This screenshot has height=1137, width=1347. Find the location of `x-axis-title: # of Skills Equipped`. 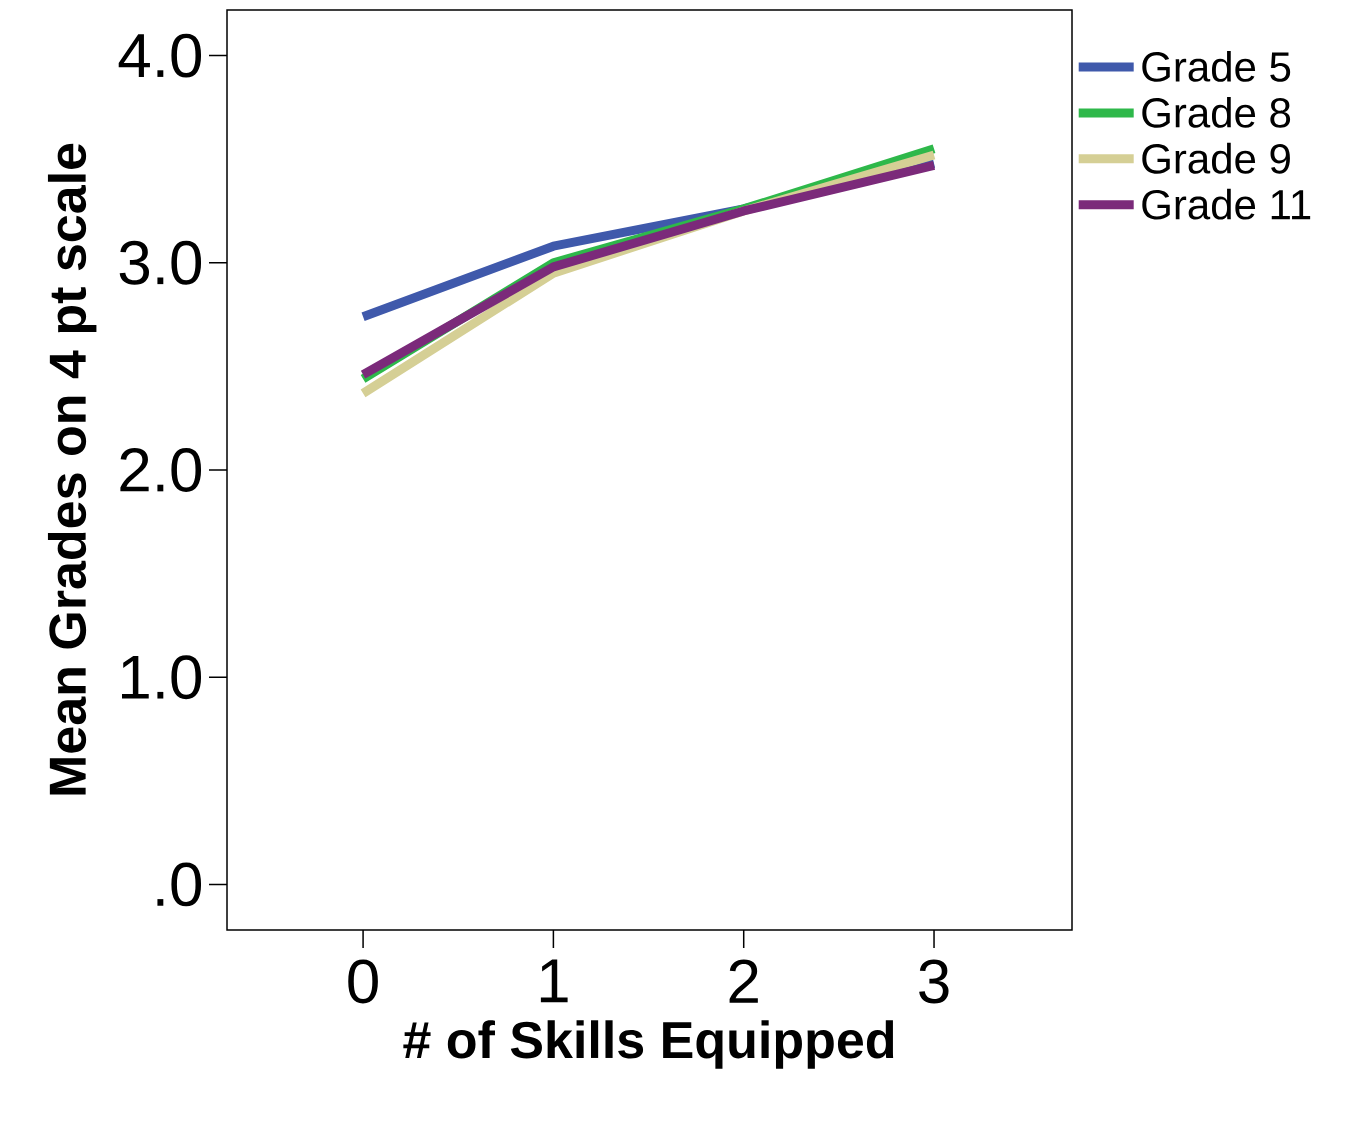

x-axis-title: # of Skills Equipped is located at coordinates (648, 1044).